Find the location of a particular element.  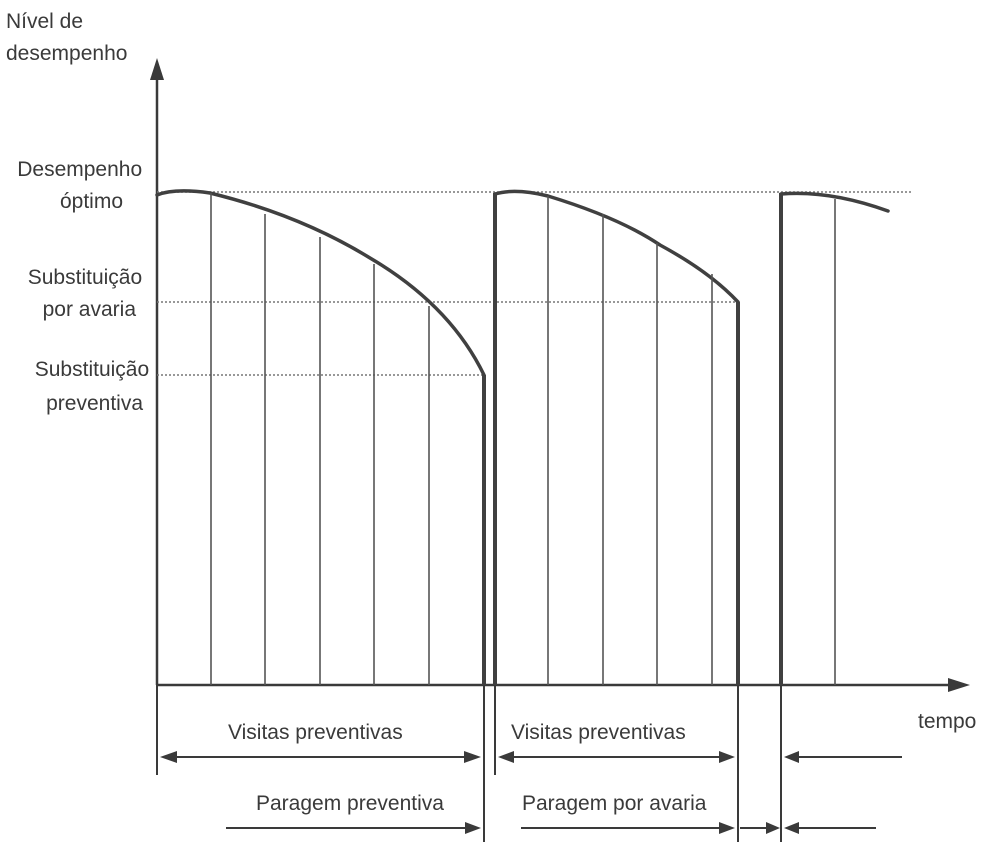

visits-1-label: Visitas preventivas is located at coordinates (315, 732).